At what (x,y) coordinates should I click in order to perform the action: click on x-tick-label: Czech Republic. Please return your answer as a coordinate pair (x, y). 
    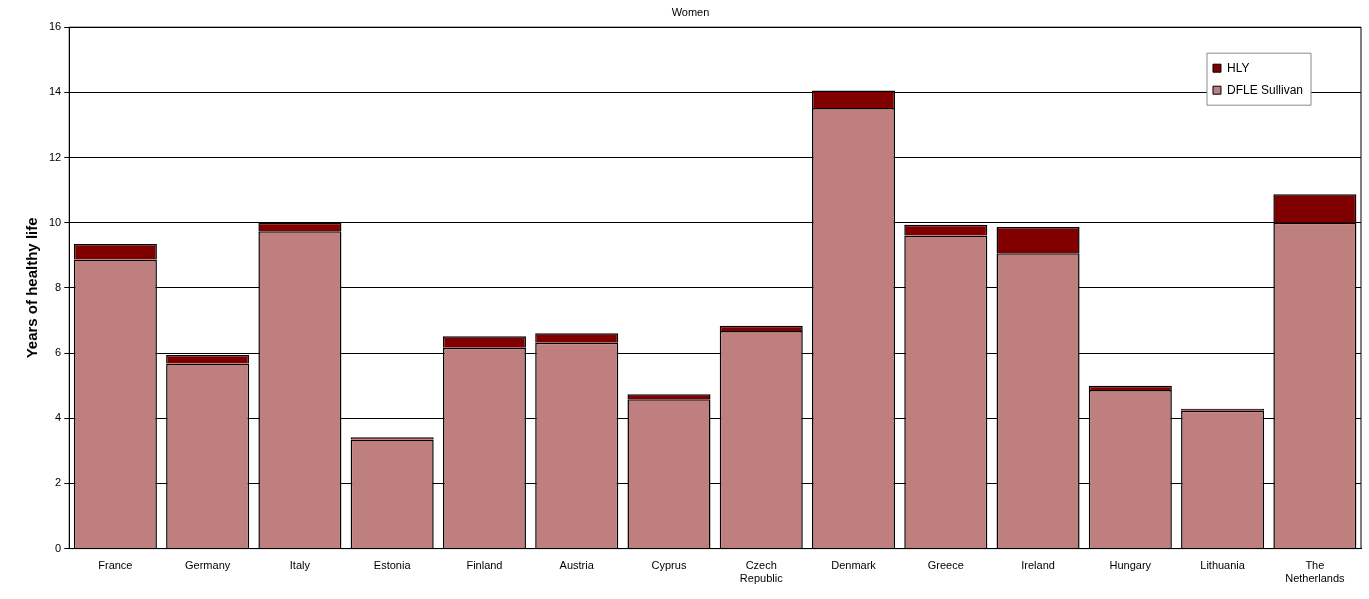
    Looking at the image, I should click on (761, 572).